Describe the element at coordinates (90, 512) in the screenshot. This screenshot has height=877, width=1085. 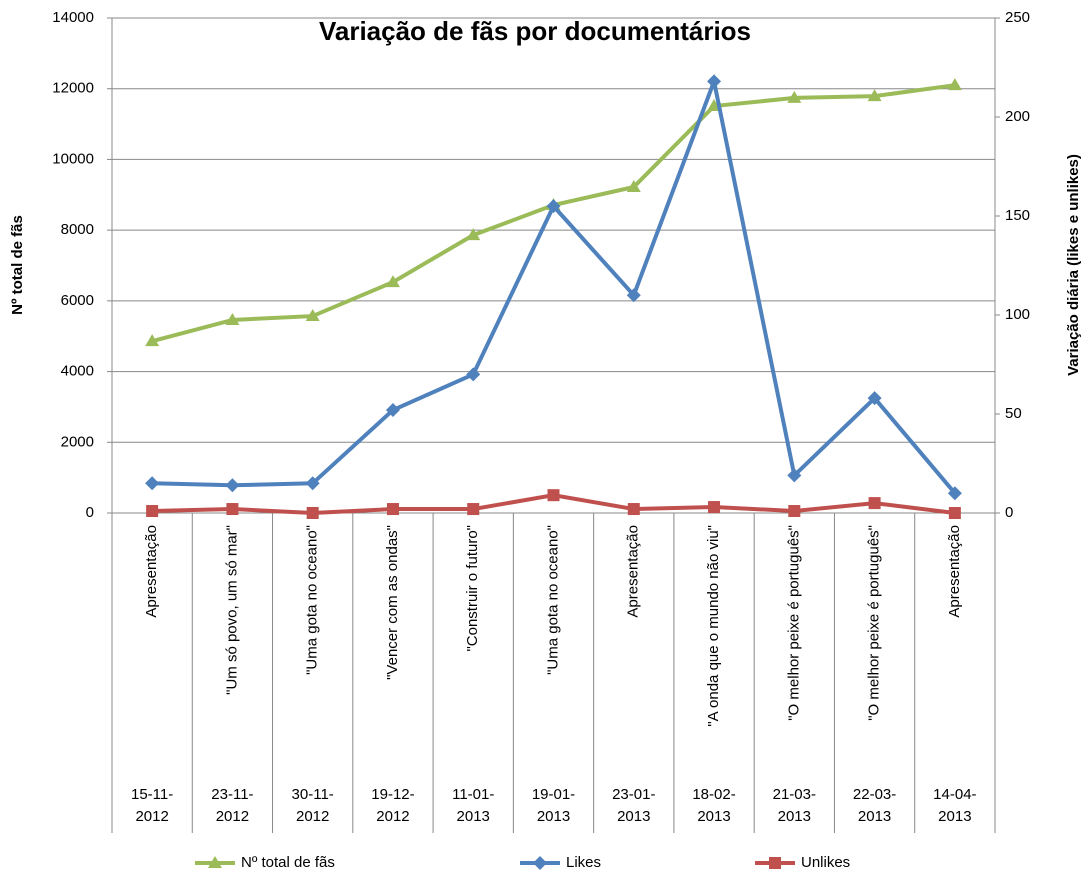
I see `y-tick-label: 0` at that location.